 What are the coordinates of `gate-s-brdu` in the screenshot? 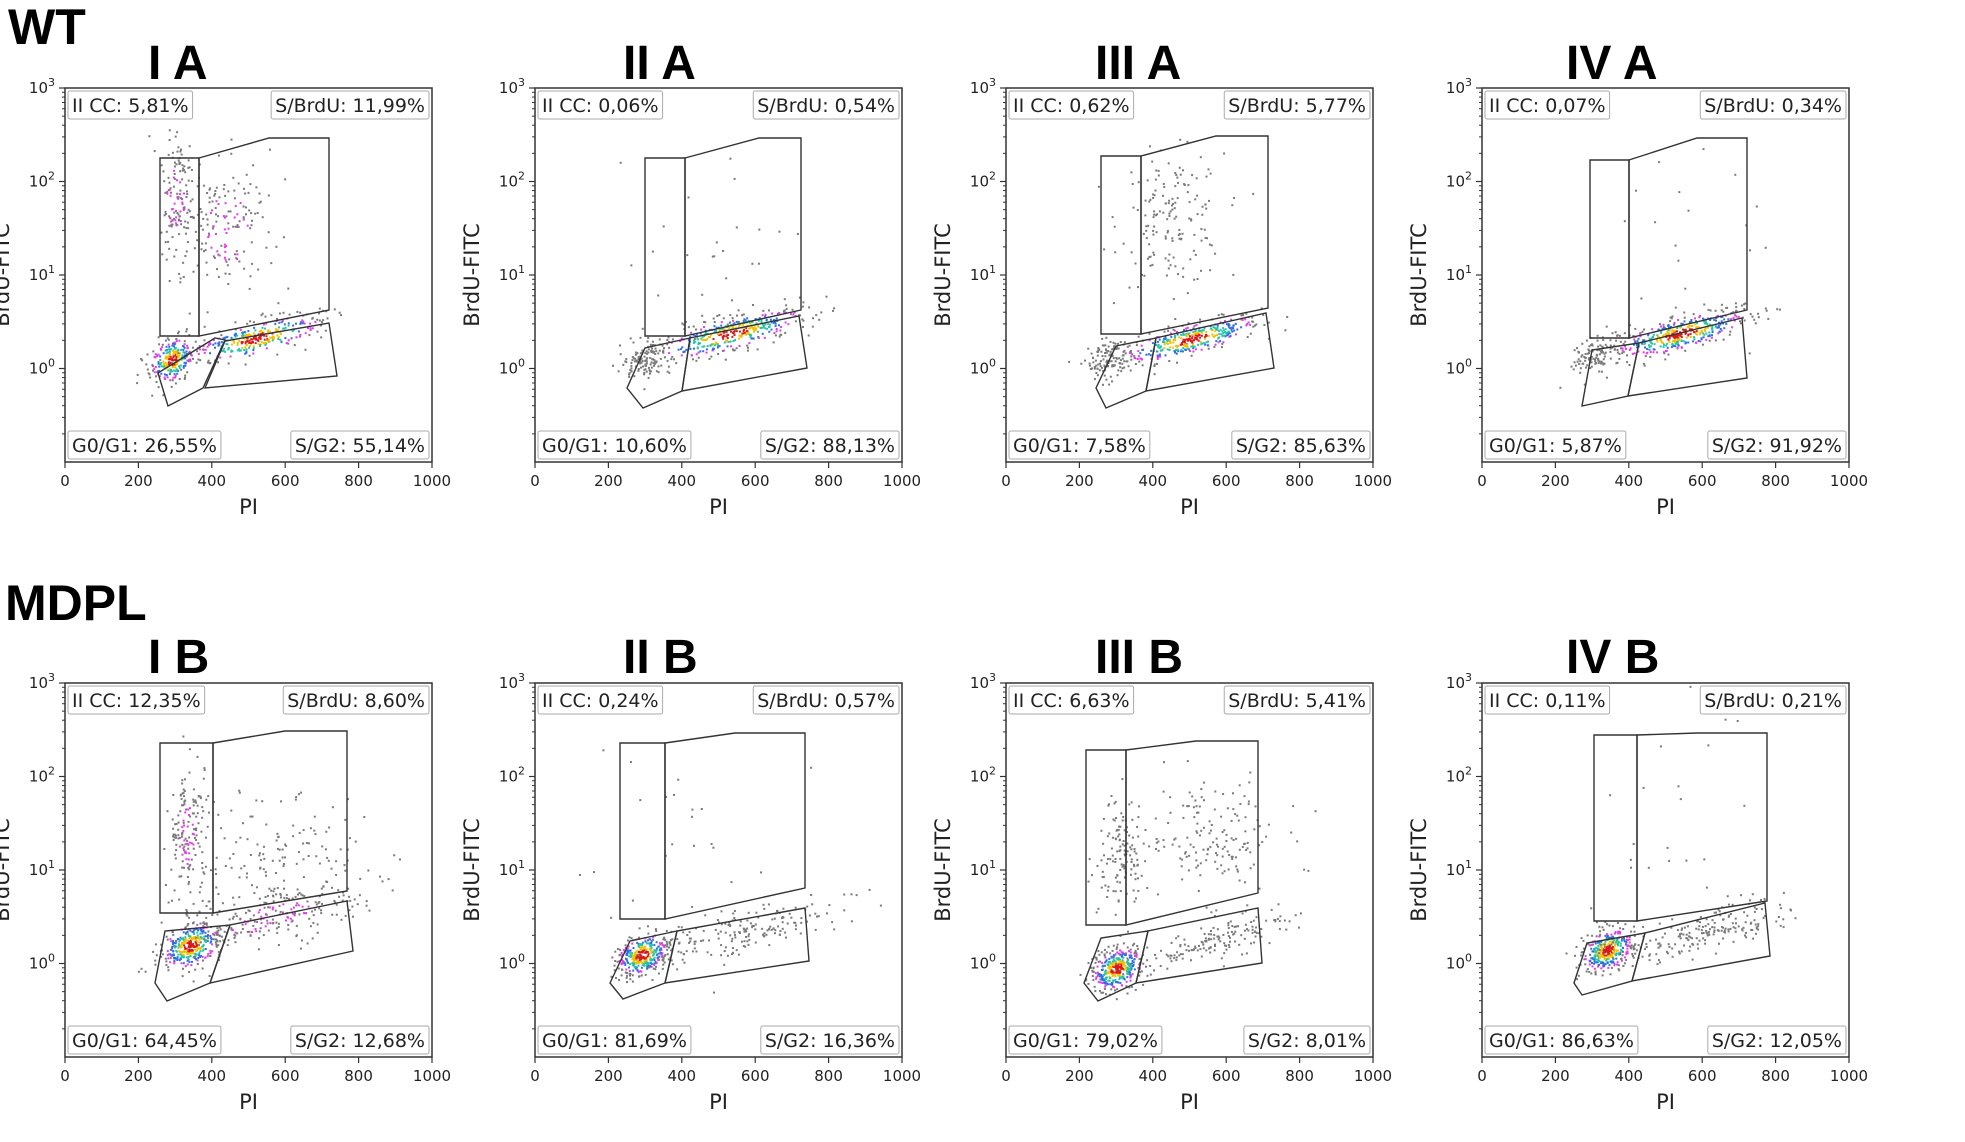 It's located at (743, 237).